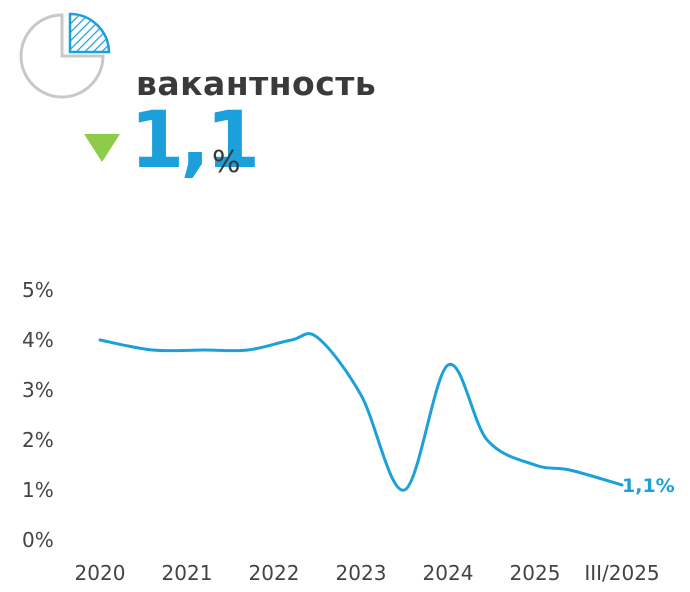 The image size is (690, 592). What do you see at coordinates (274, 573) in the screenshot?
I see `x-tick-label: 2022` at bounding box center [274, 573].